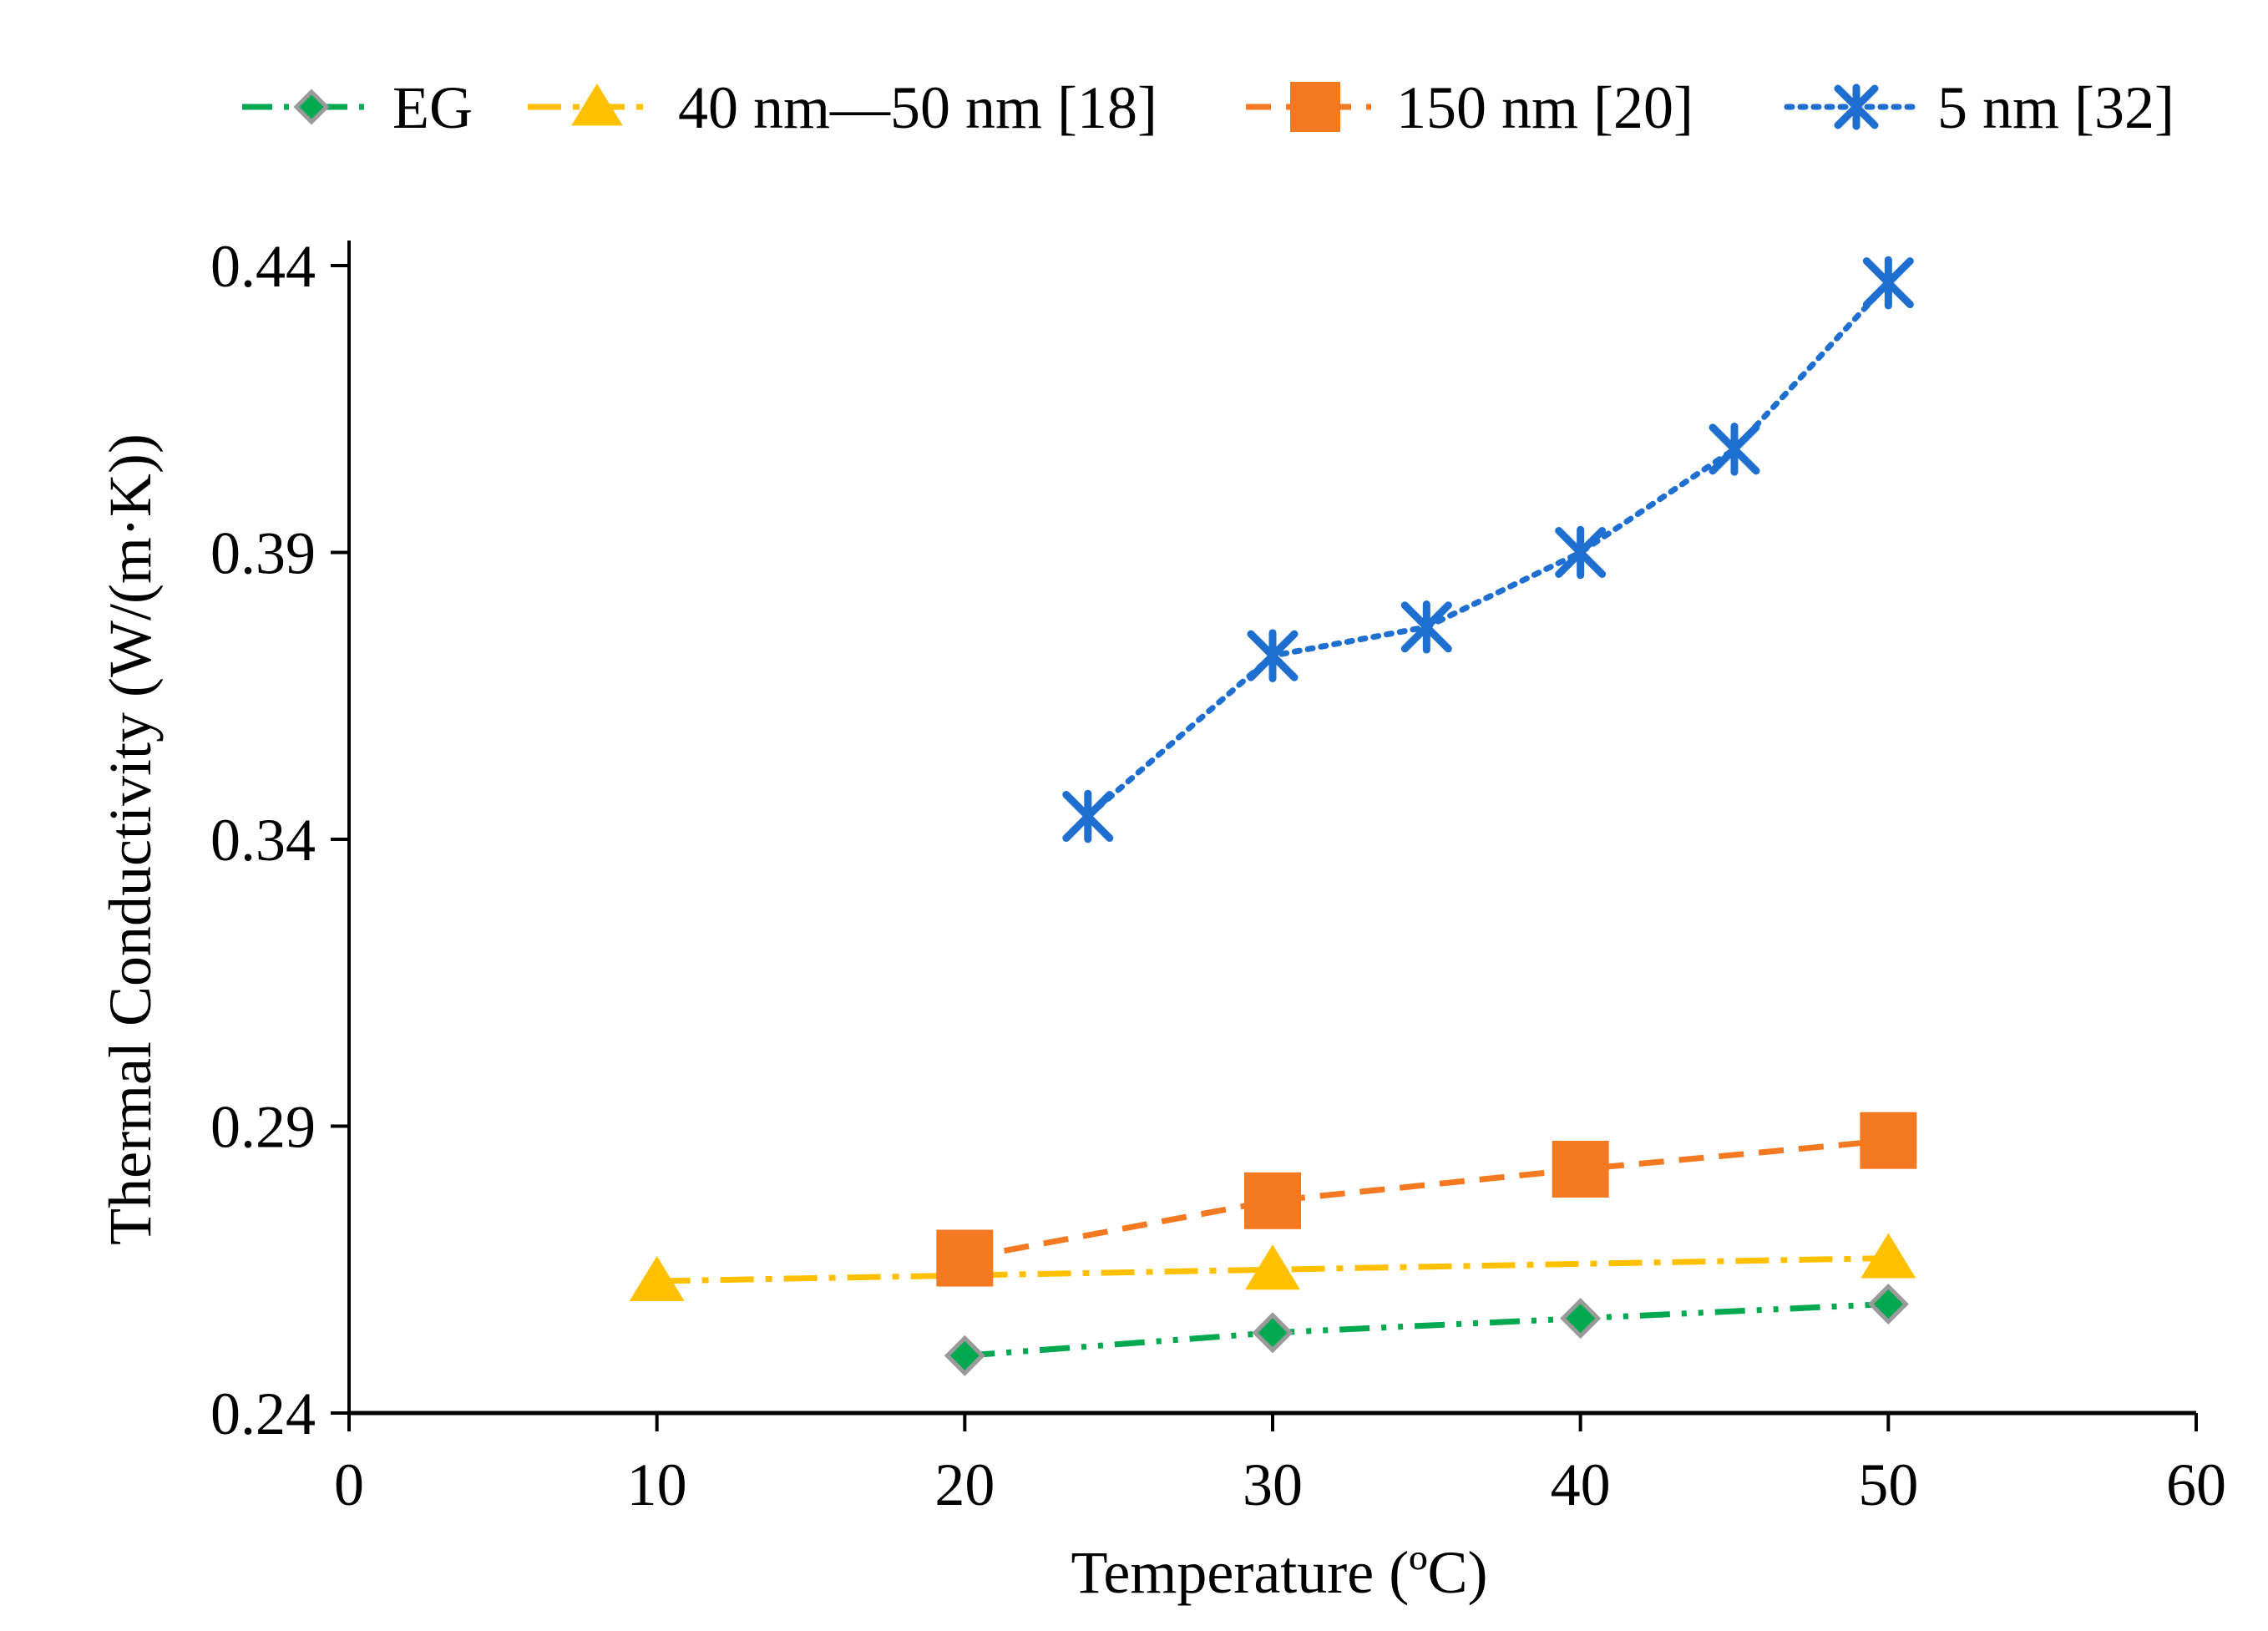 The width and height of the screenshot is (2268, 1631). Describe the element at coordinates (263, 553) in the screenshot. I see `y-tick-label: 0.39` at that location.